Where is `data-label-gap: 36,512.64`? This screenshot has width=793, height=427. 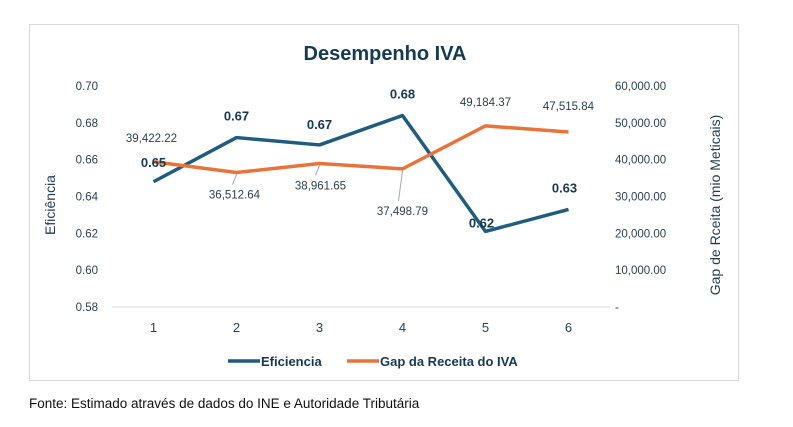
data-label-gap: 36,512.64 is located at coordinates (235, 196).